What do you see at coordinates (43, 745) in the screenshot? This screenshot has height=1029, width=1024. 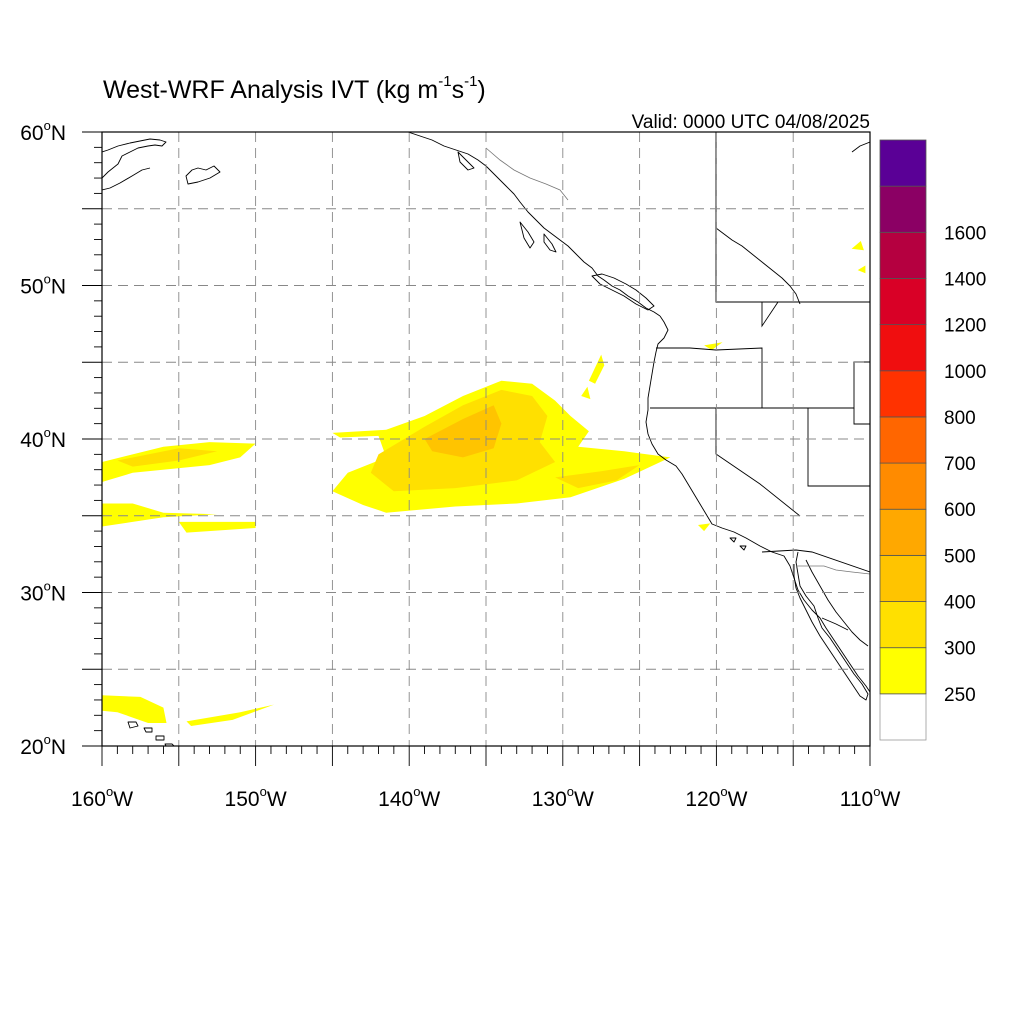 I see `lat-tick-label: 20oN` at bounding box center [43, 745].